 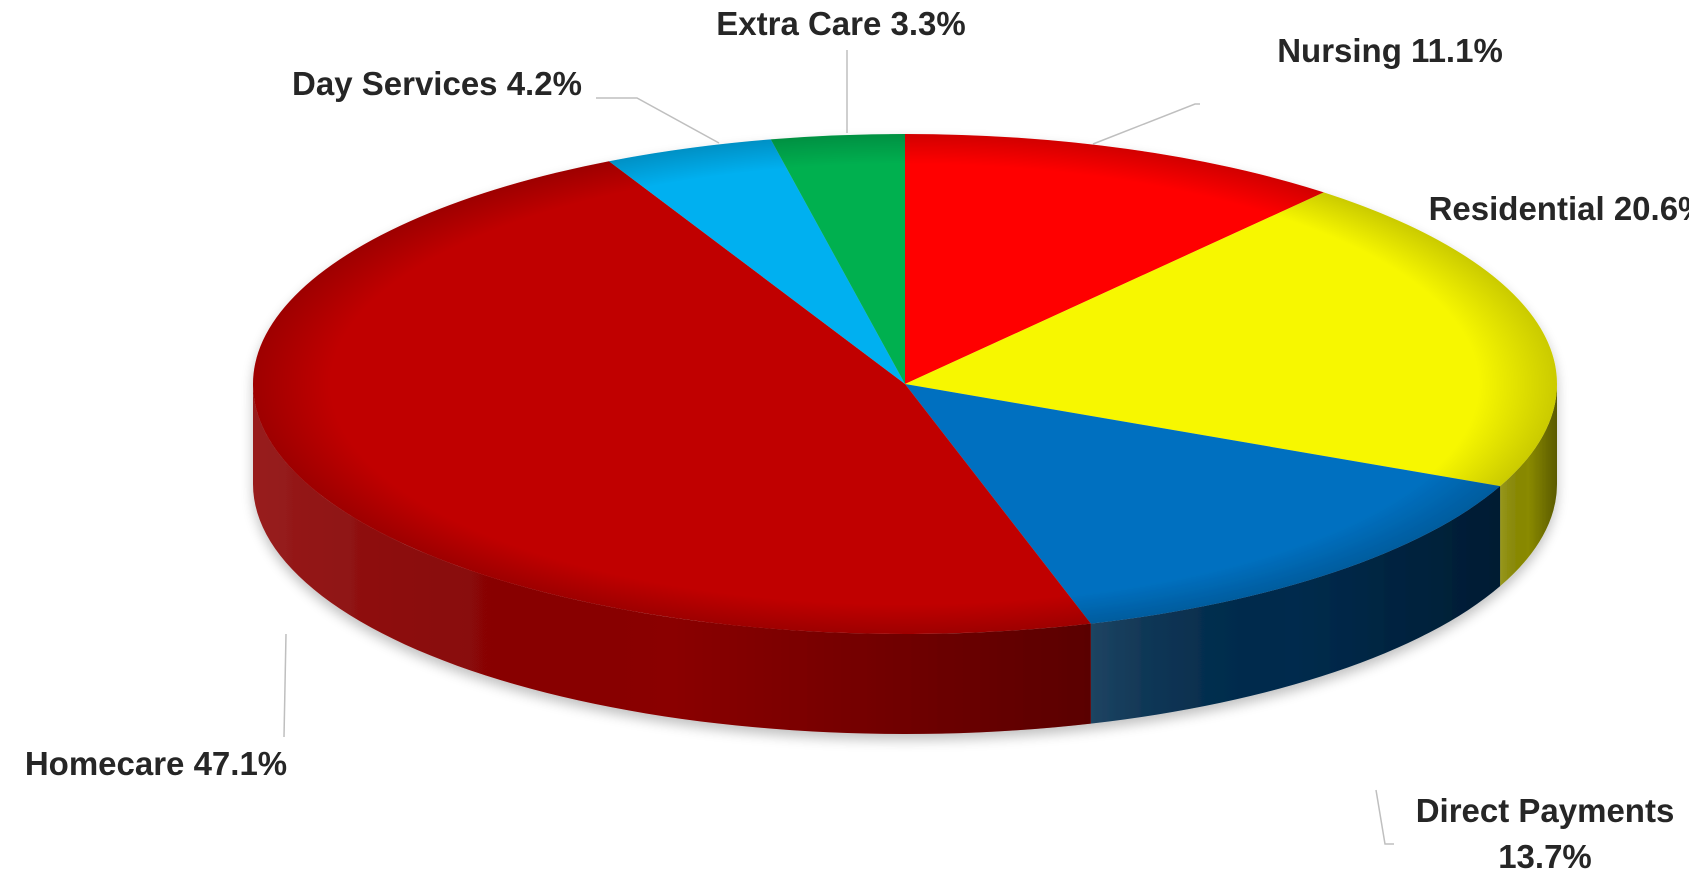 I want to click on slice-label-extra-care: Extra Care 3.3%, so click(x=840, y=23).